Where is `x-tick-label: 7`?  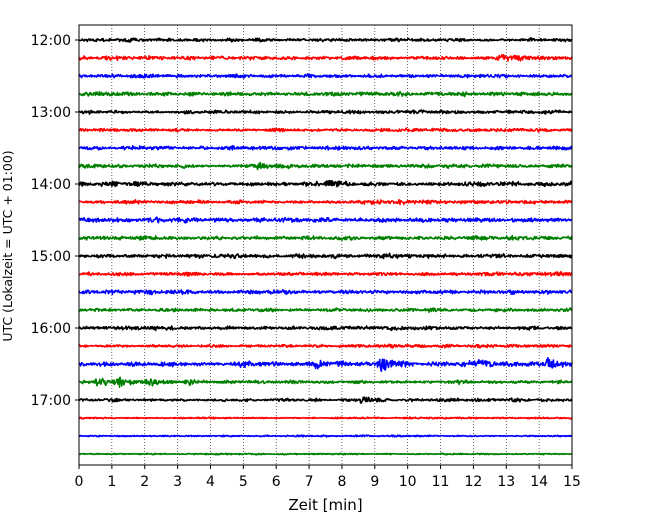 x-tick-label: 7 is located at coordinates (309, 482).